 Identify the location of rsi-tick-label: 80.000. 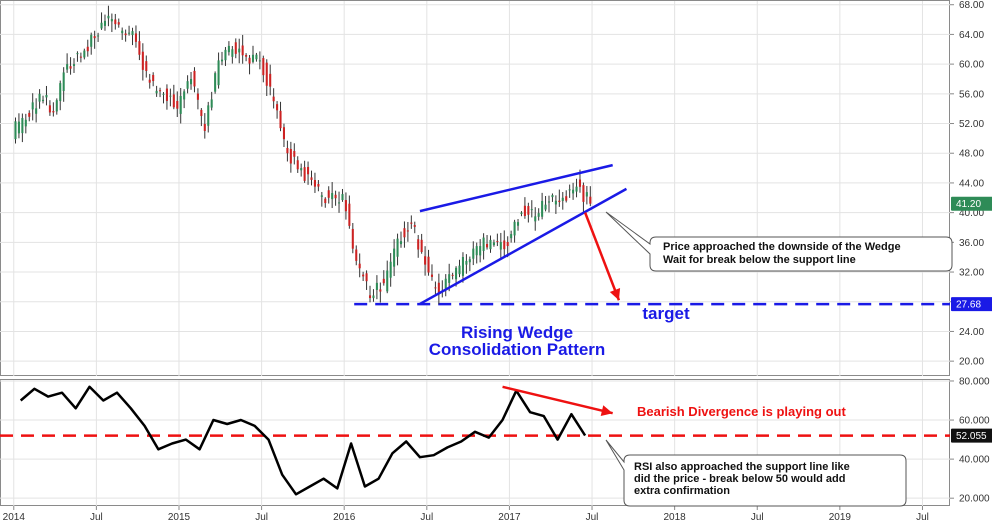
(974, 381).